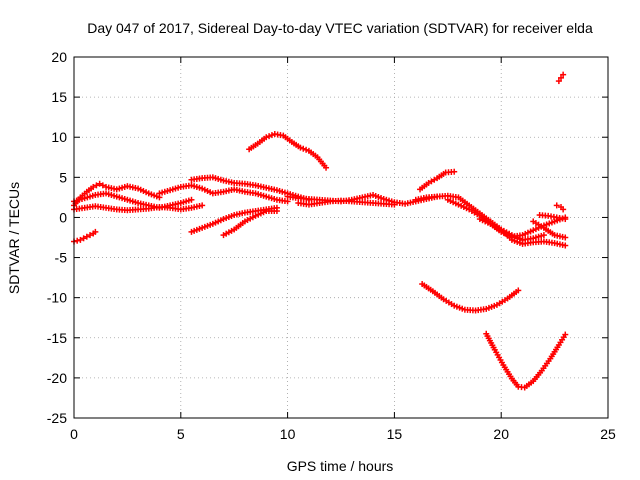 This screenshot has width=640, height=480. I want to click on x-tick-label: 5, so click(181, 434).